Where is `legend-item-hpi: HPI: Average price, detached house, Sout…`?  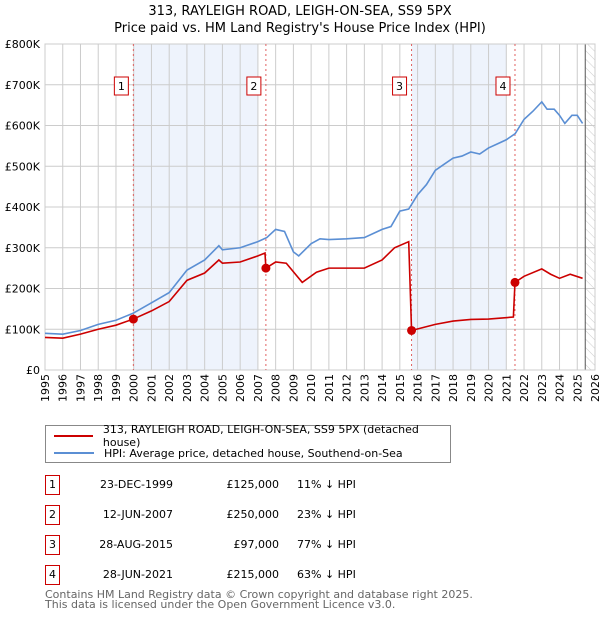
legend-item-hpi: HPI: Average price, detached house, Sout… is located at coordinates (228, 453).